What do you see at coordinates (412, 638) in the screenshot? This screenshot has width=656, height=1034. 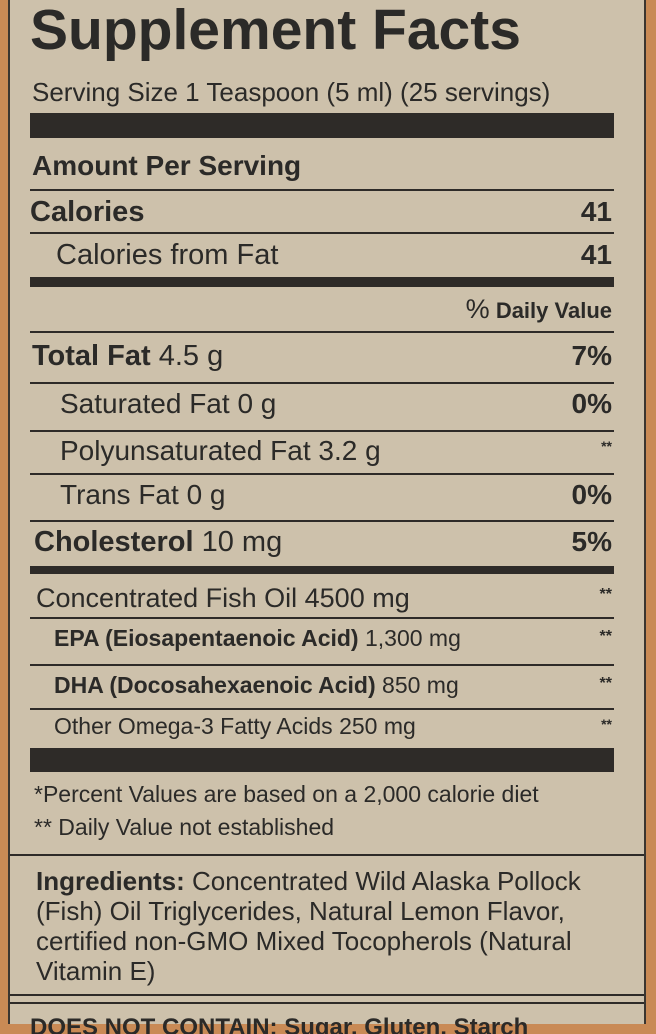 I see `nutrient-amount: 1,300 mg` at bounding box center [412, 638].